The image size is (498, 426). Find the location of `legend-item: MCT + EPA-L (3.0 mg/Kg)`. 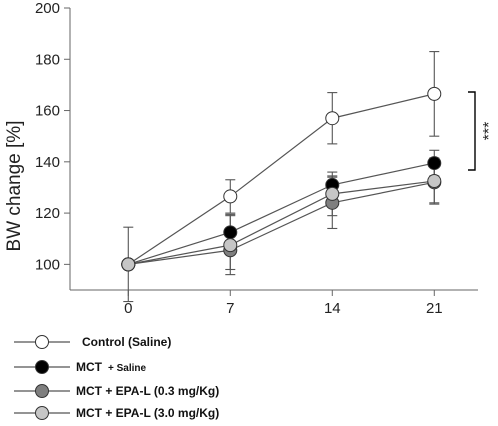

legend-item: MCT + EPA-L (3.0 mg/Kg) is located at coordinates (116, 413).